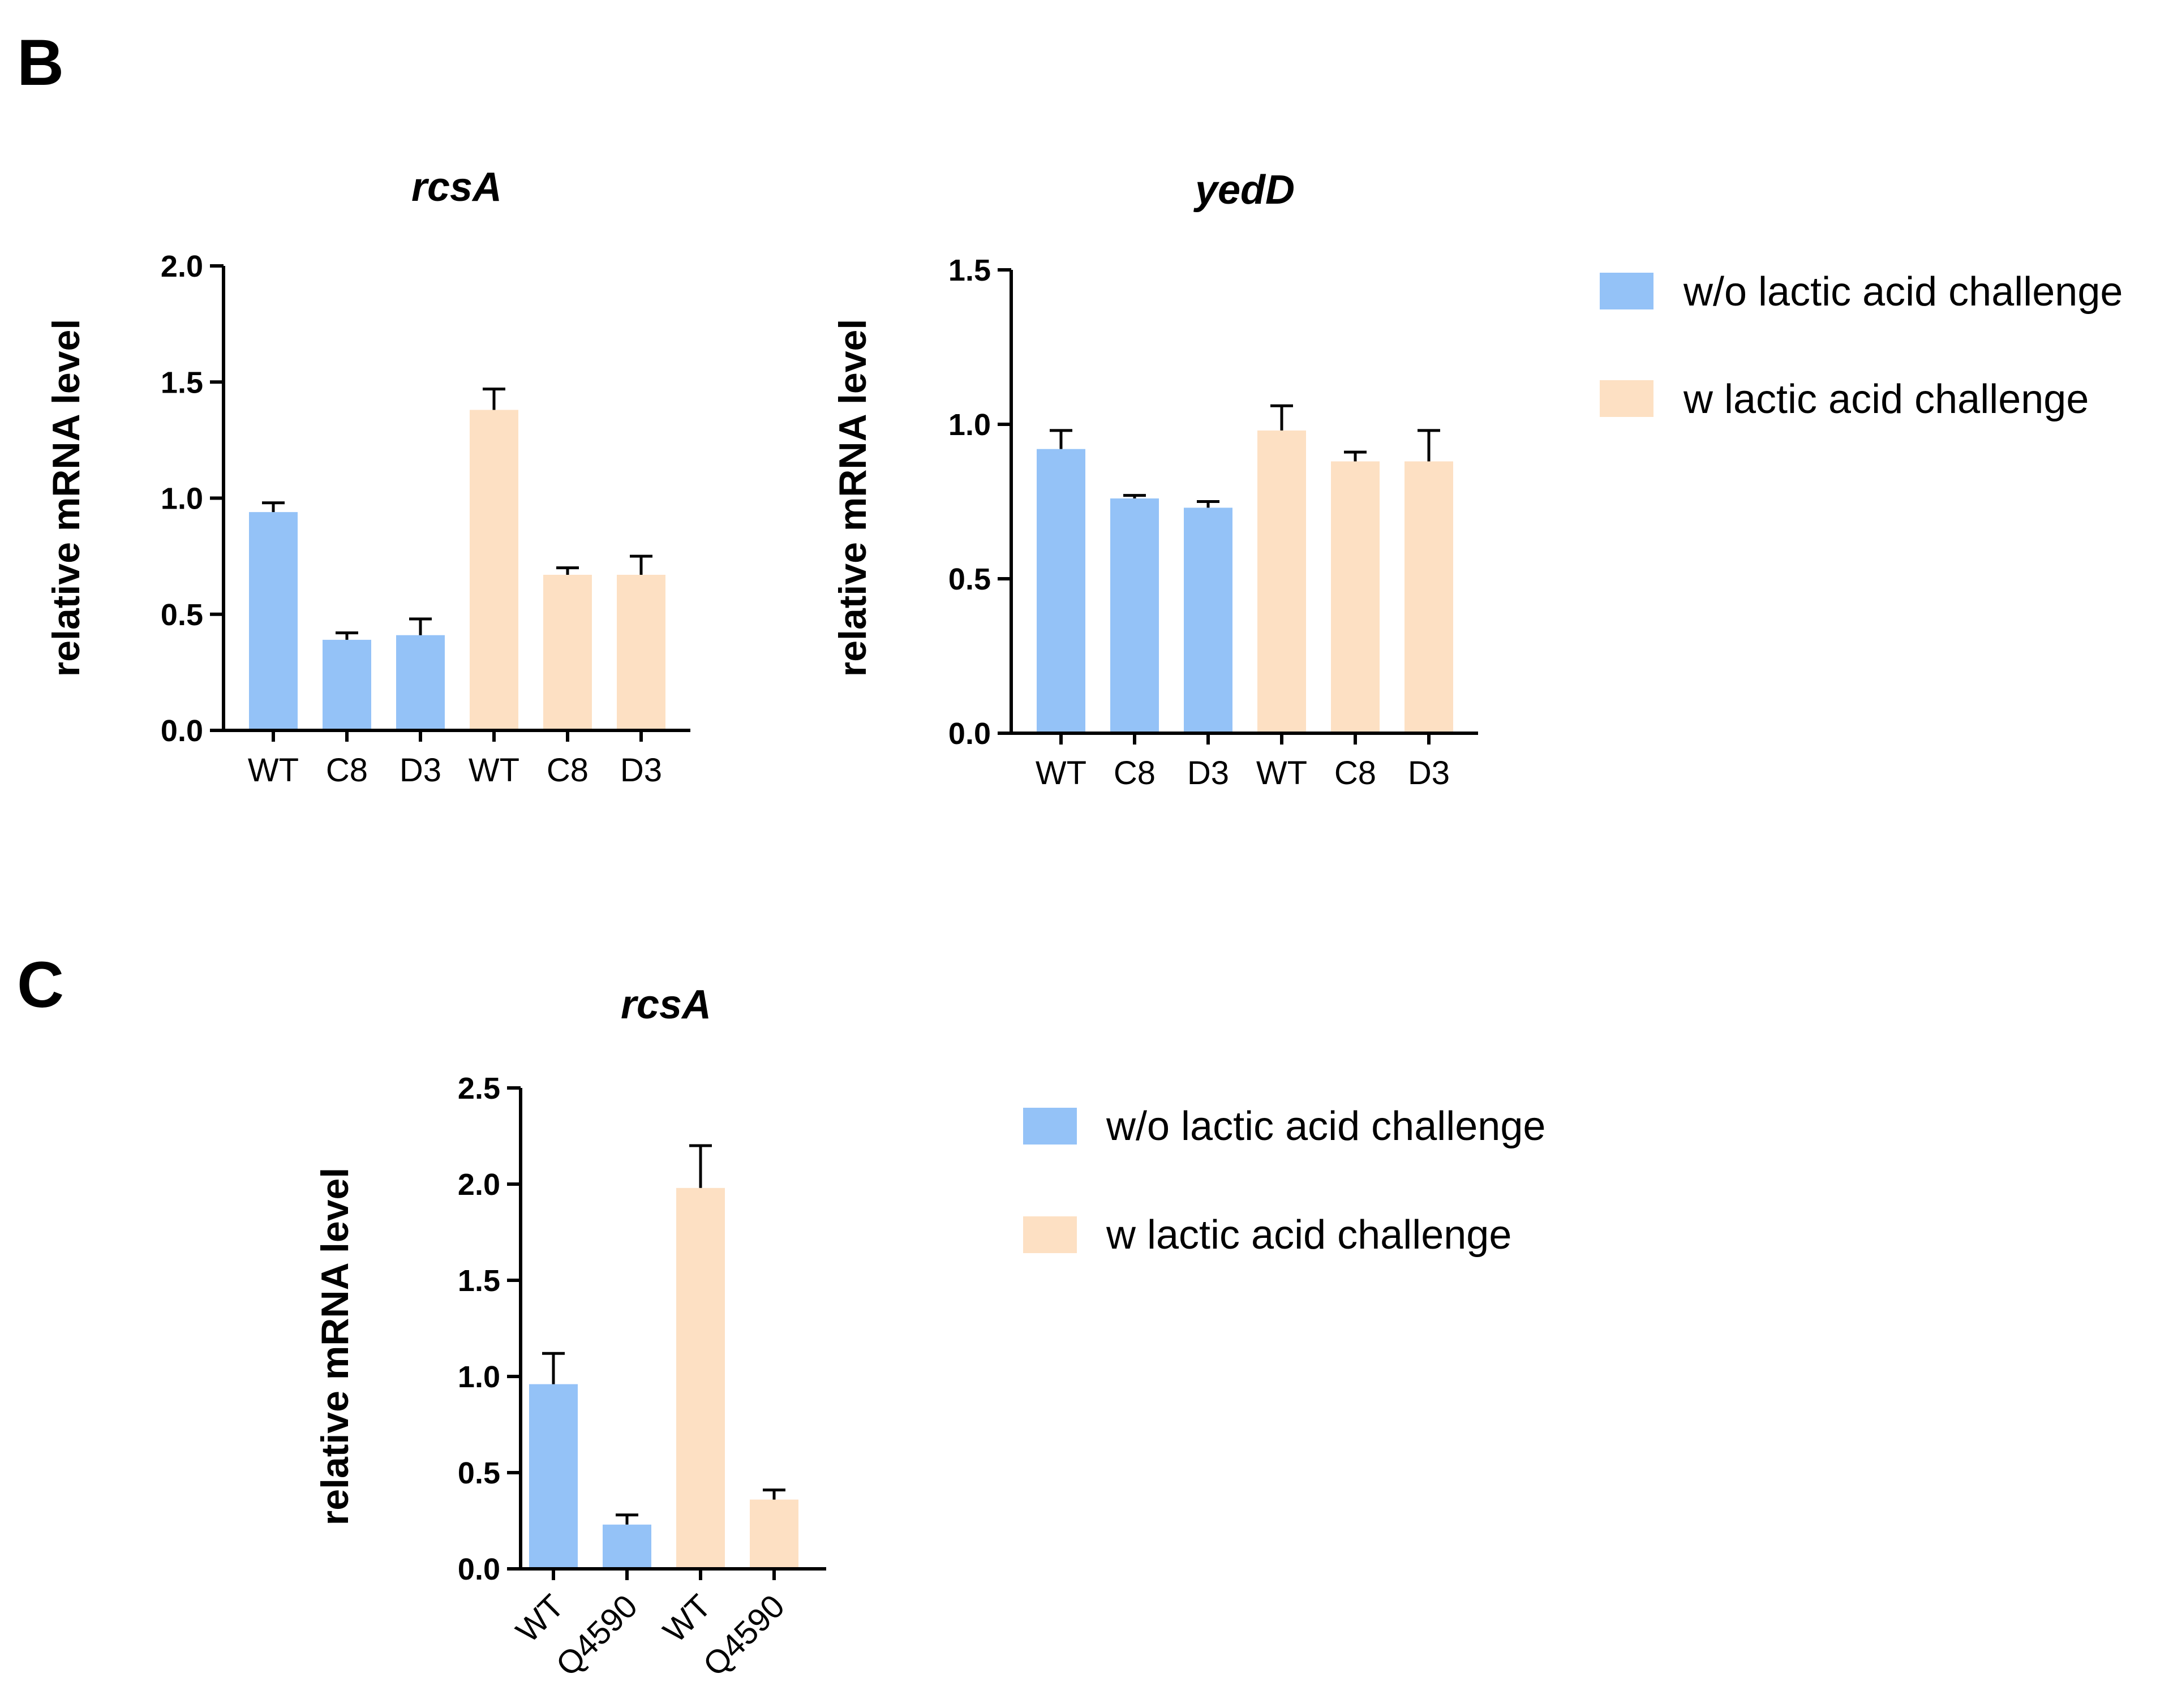 The width and height of the screenshot is (2169, 1708). What do you see at coordinates (479, 1088) in the screenshot?
I see `y-tick-label: 2.5` at bounding box center [479, 1088].